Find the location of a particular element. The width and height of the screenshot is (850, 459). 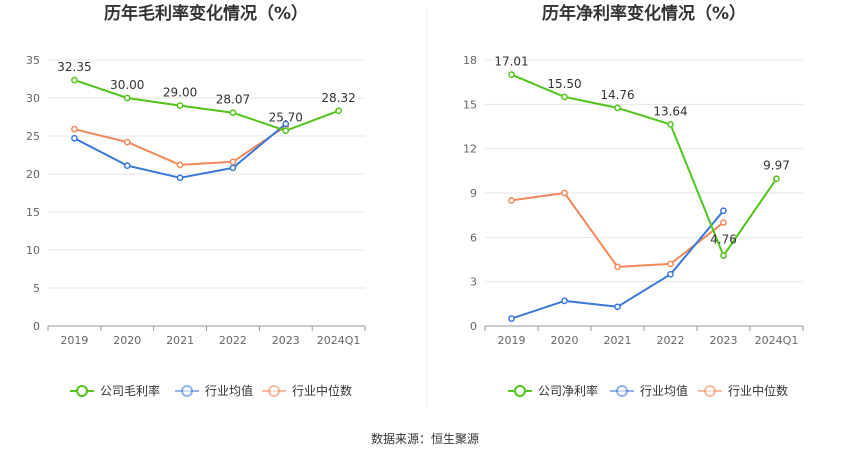

data-label-0-5: 28.32 is located at coordinates (338, 98).